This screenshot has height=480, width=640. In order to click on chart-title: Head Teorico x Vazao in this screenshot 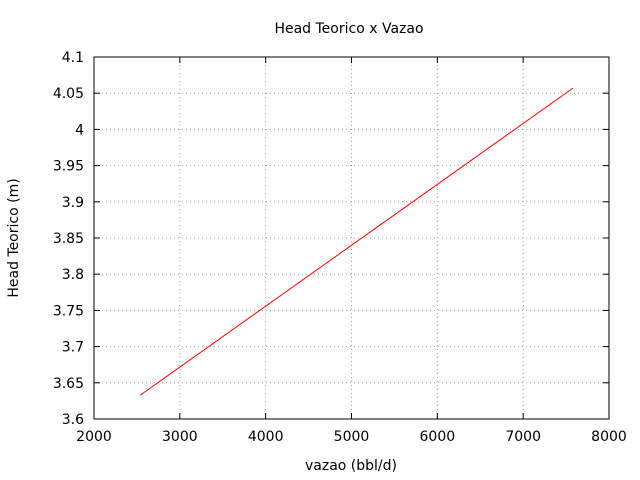, I will do `click(348, 29)`.